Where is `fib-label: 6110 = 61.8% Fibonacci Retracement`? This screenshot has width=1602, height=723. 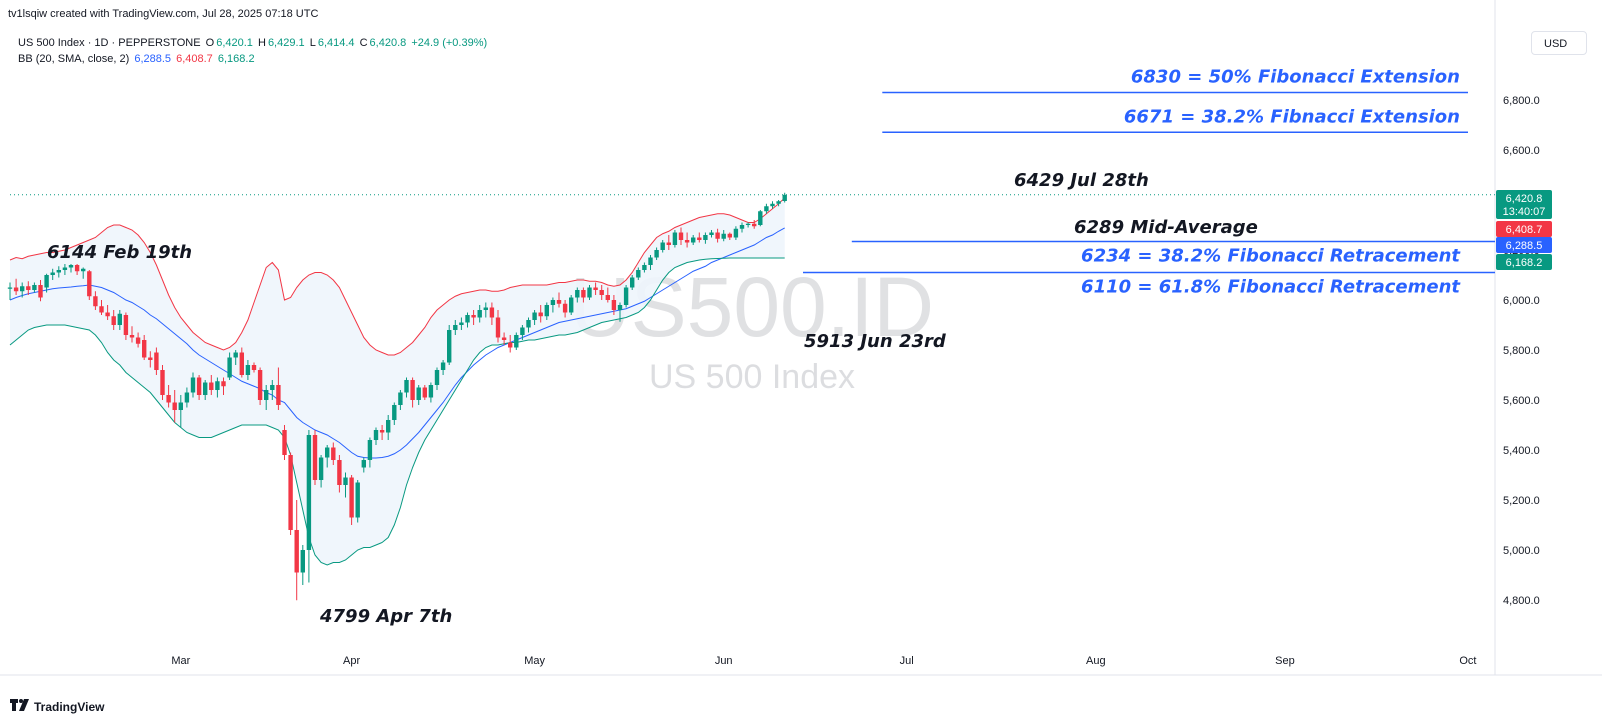 fib-label: 6110 = 61.8% Fibonacci Retracement is located at coordinates (1271, 287).